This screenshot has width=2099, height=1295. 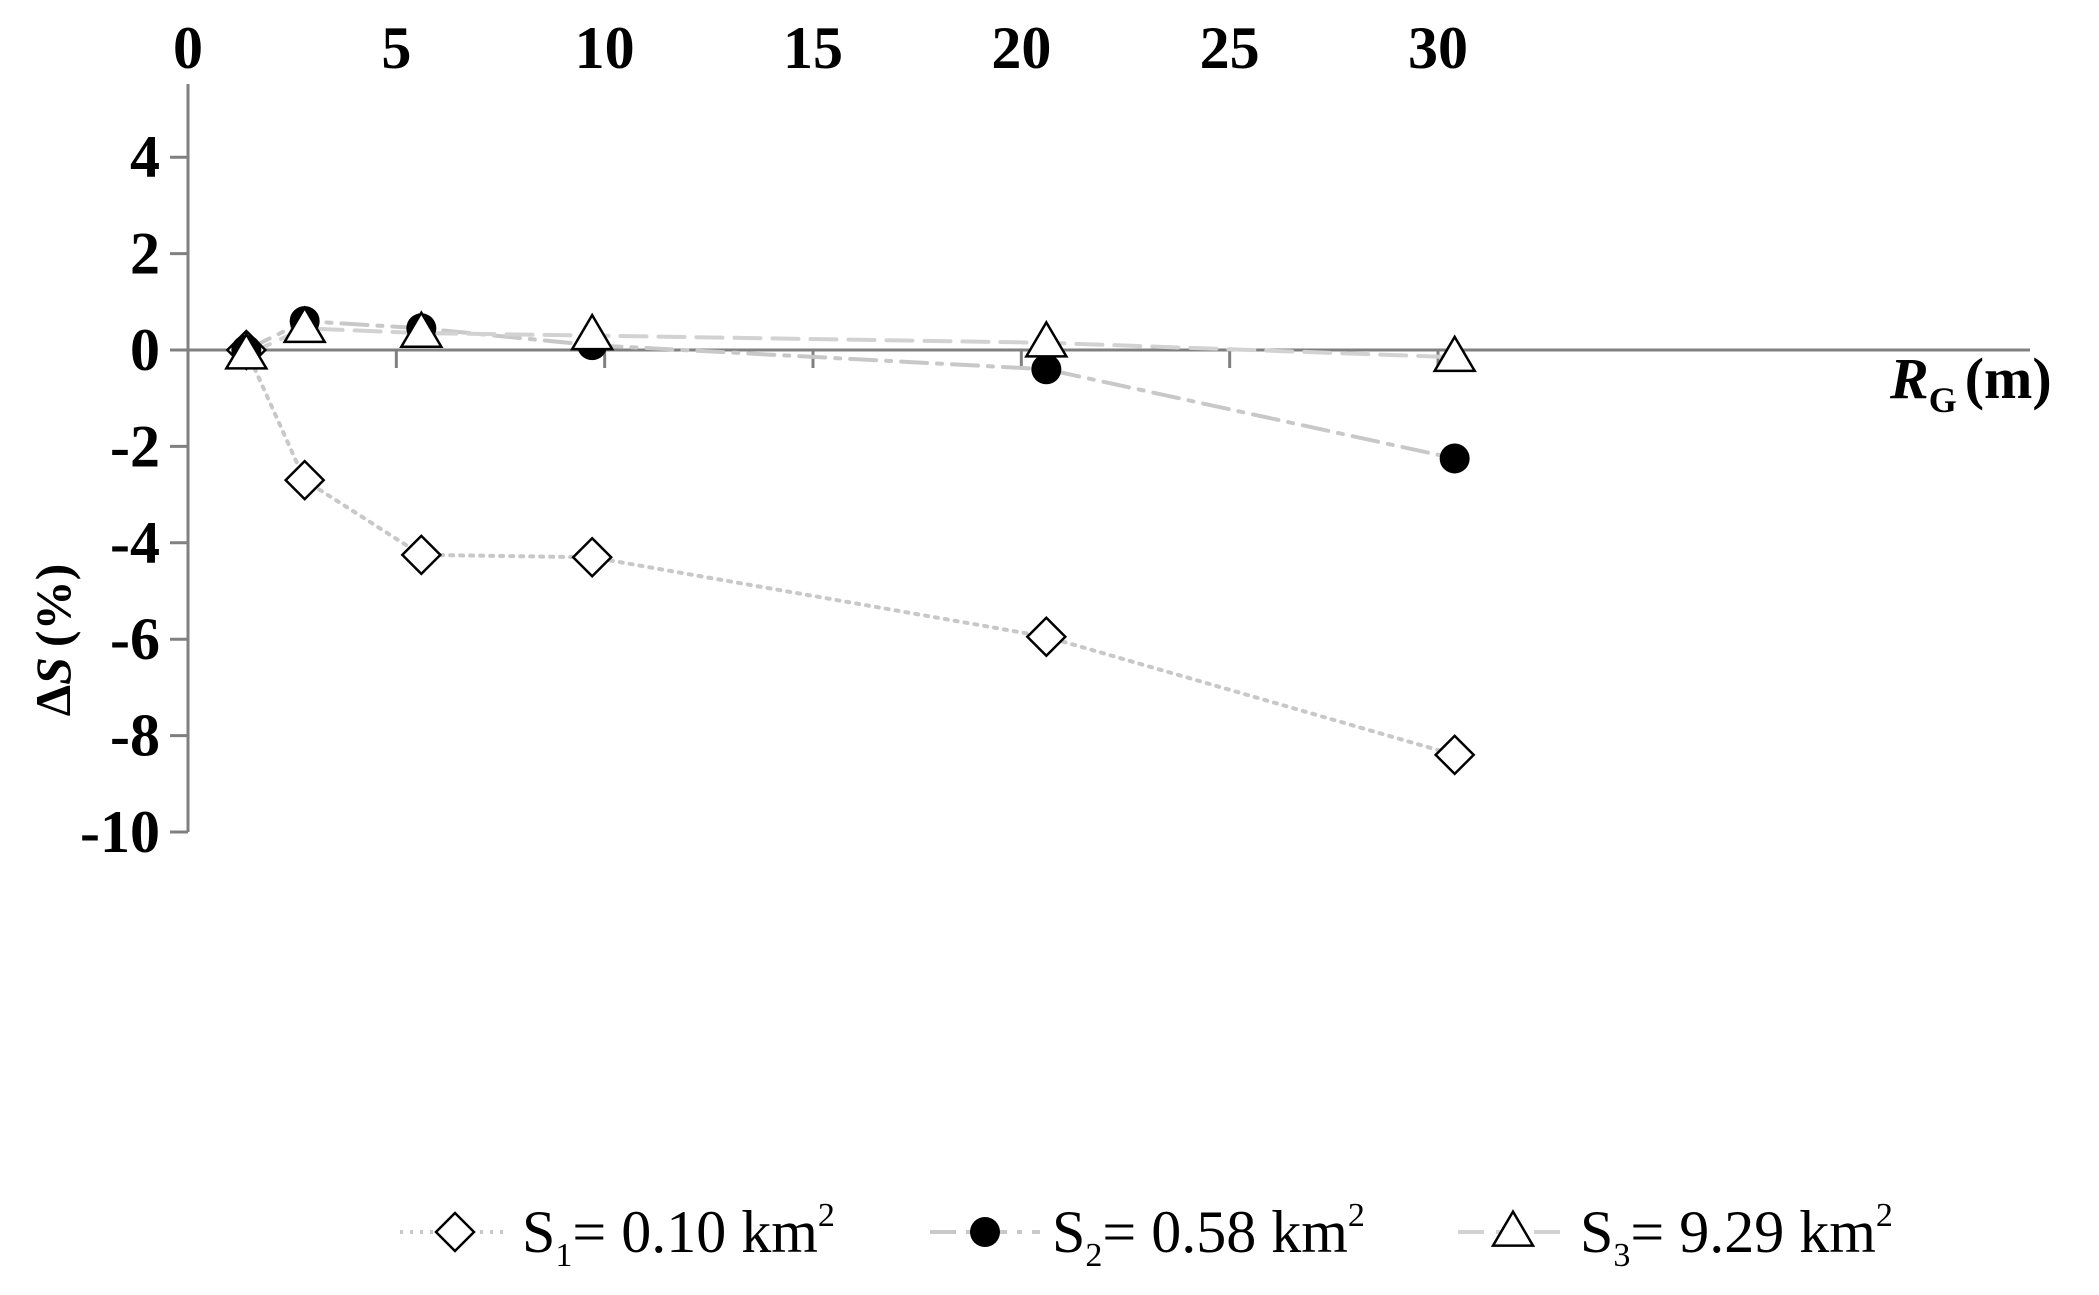 What do you see at coordinates (135, 543) in the screenshot?
I see `y-tick-label: -4` at bounding box center [135, 543].